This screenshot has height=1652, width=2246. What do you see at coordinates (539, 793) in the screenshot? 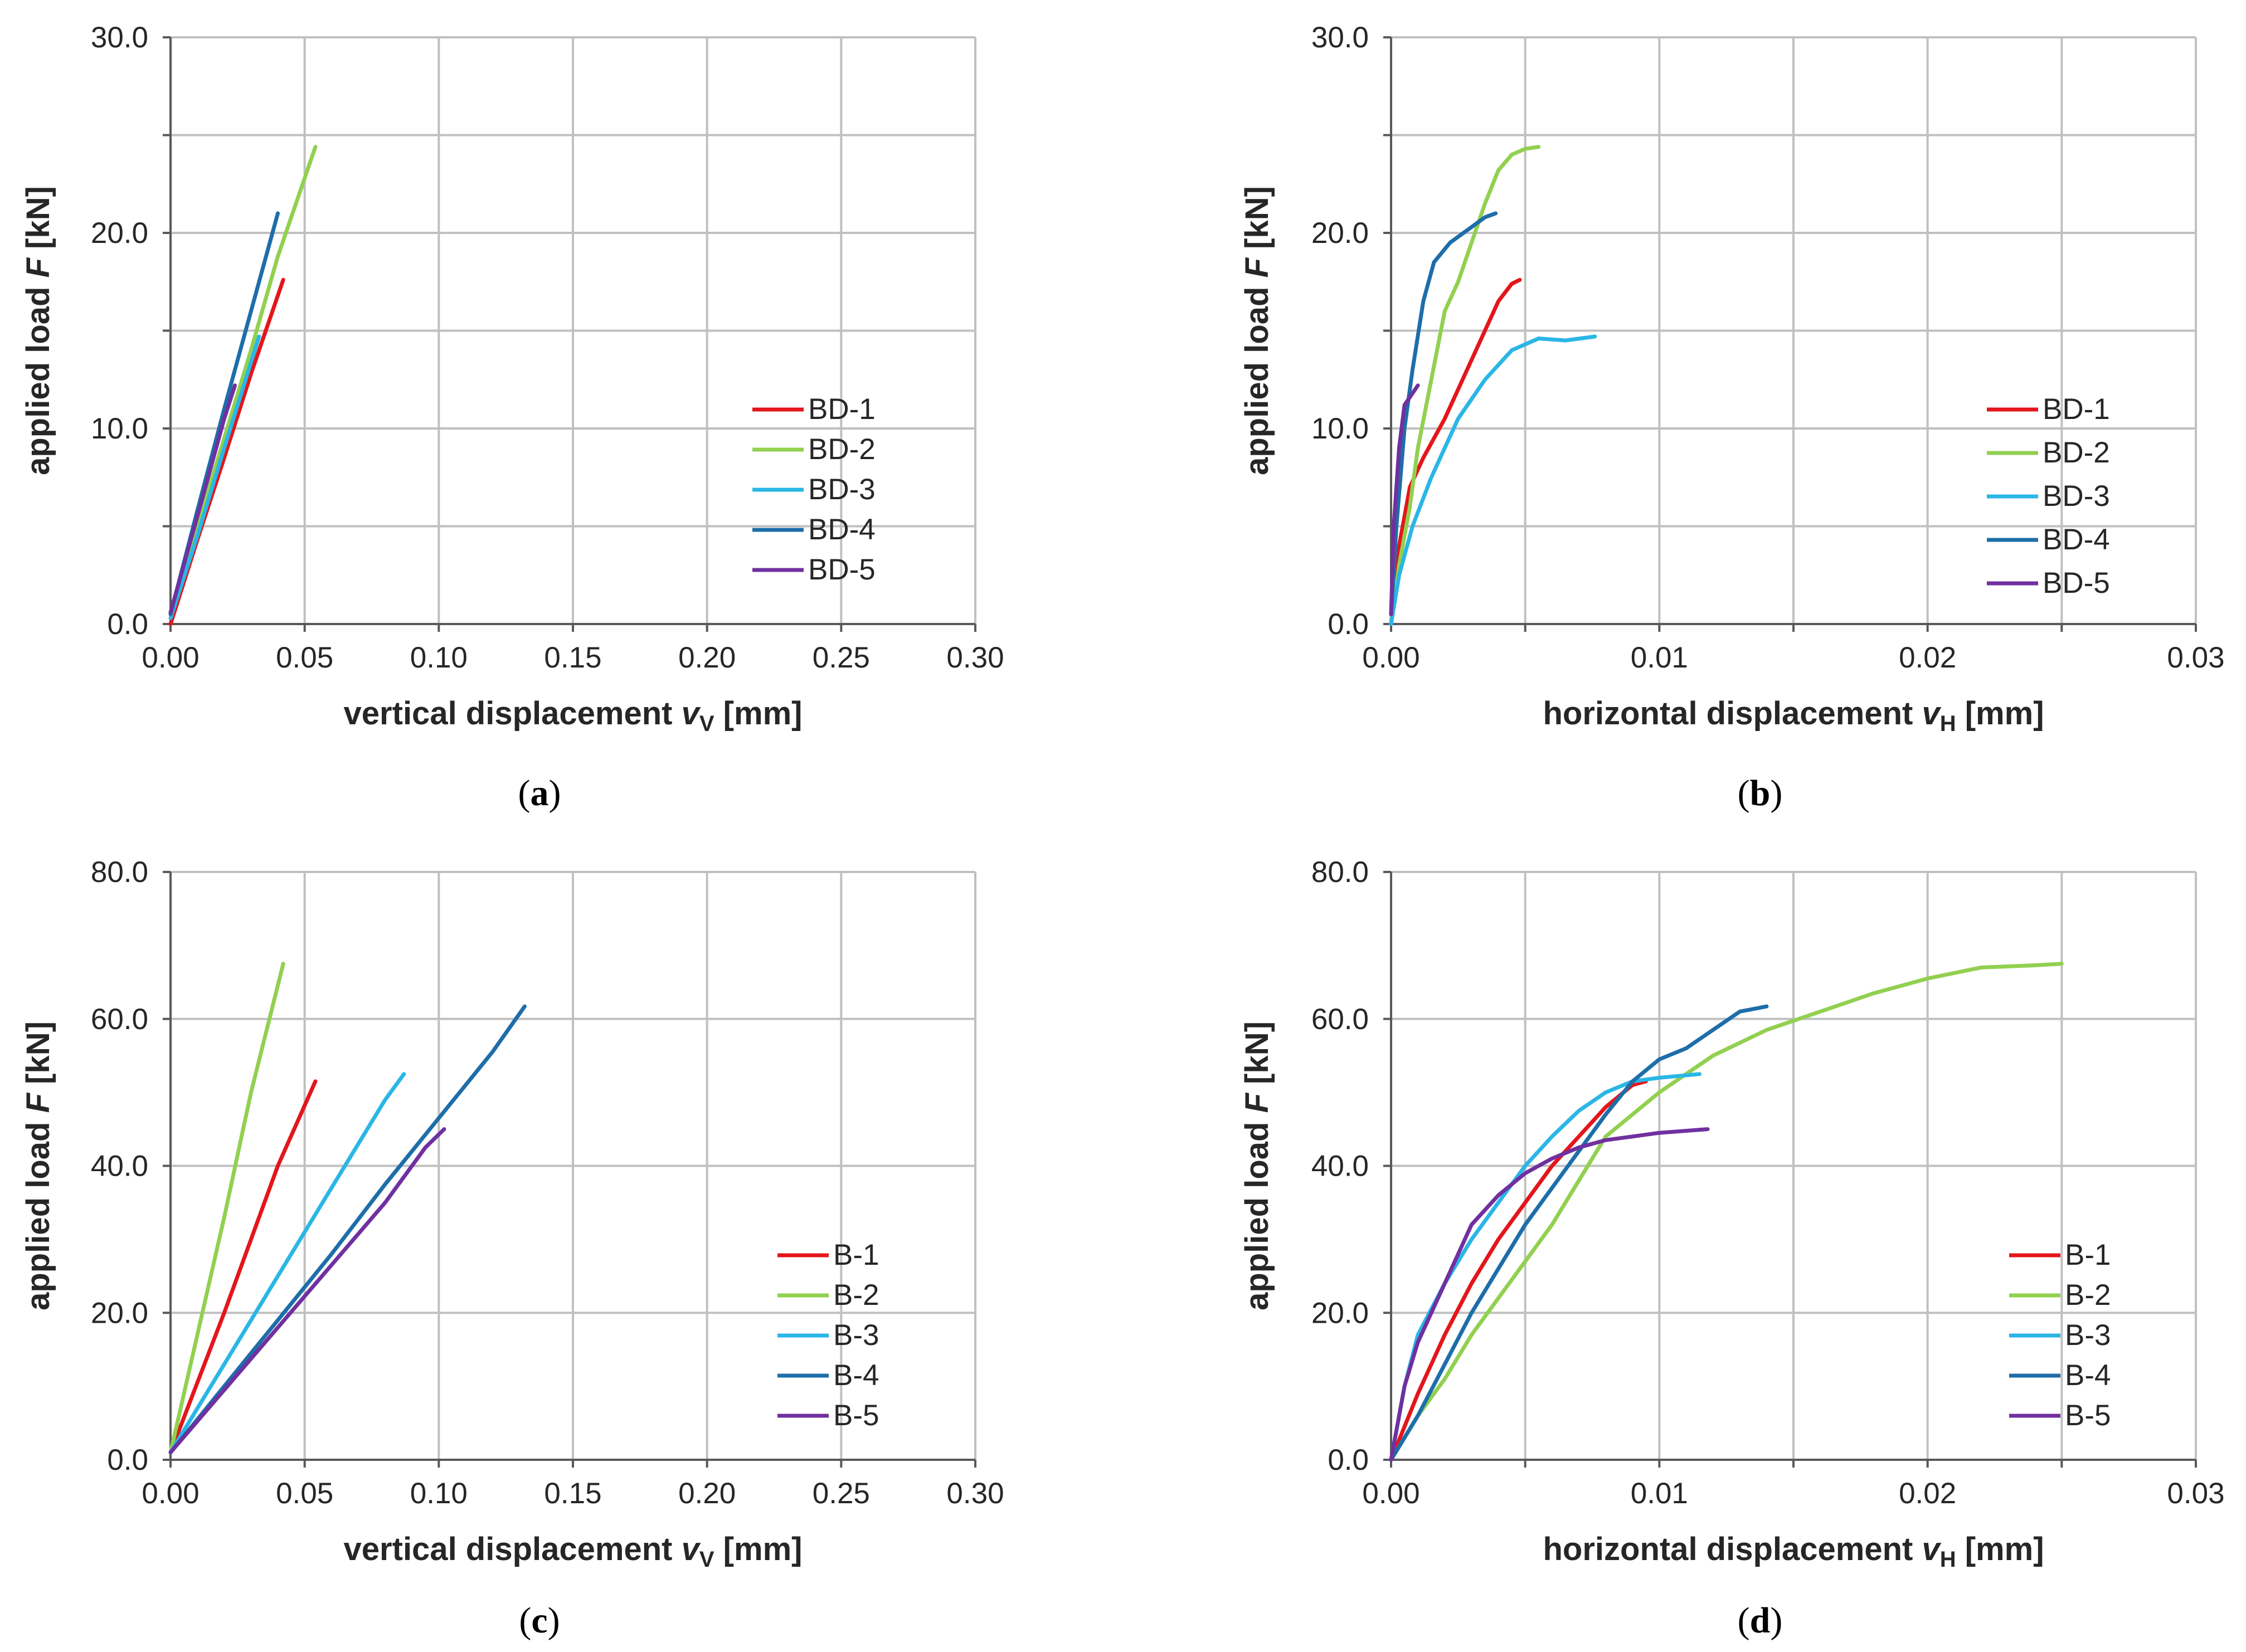
I see `panel-caption: (a)` at bounding box center [539, 793].